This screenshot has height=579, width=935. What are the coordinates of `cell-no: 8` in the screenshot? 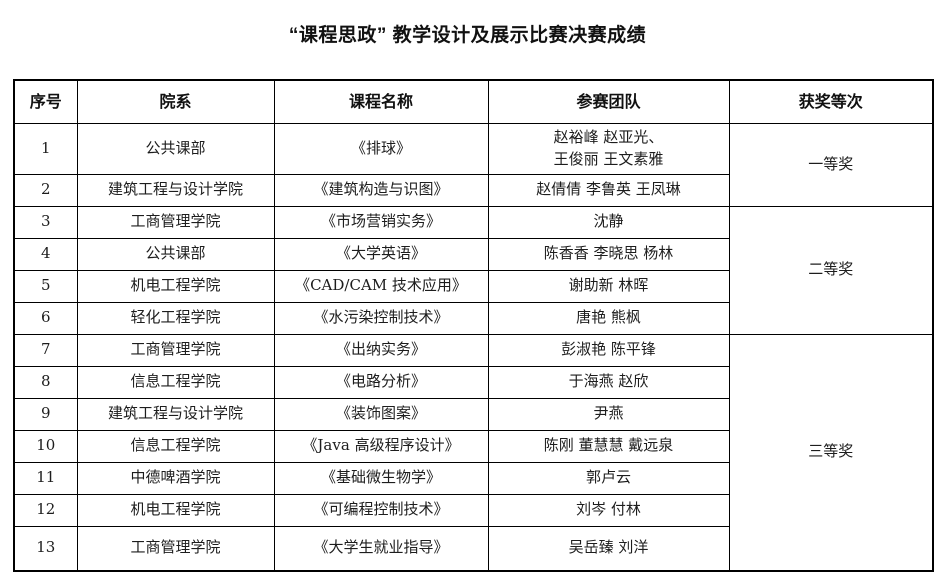 It's located at (45, 382).